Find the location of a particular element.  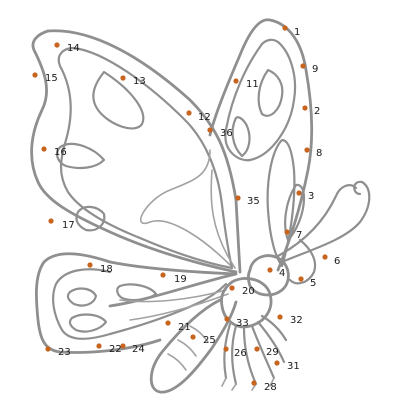

dot-25: 25 is located at coordinates (203, 340).